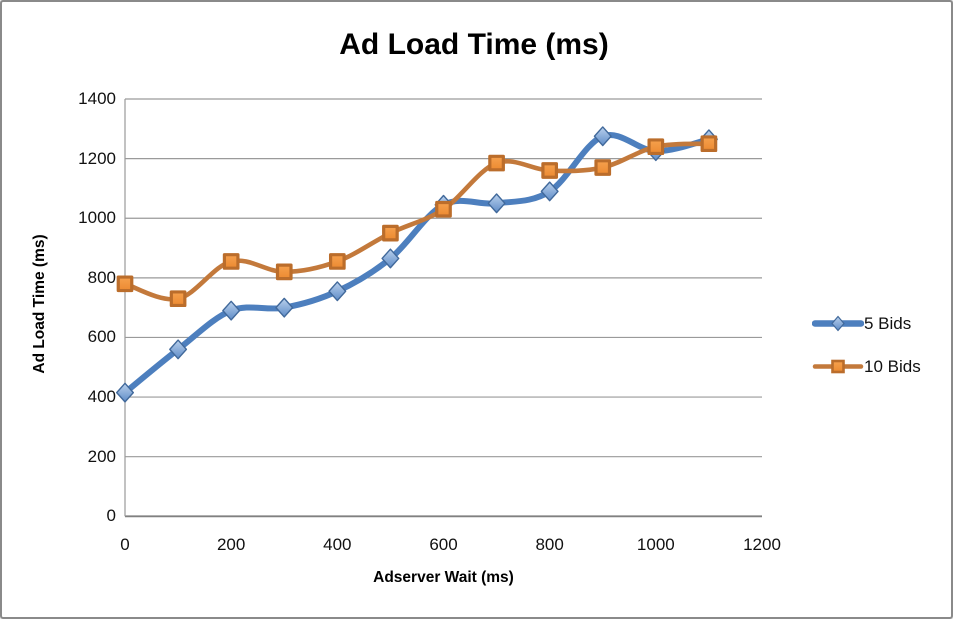  Describe the element at coordinates (125, 544) in the screenshot. I see `x-tick-label: 0` at that location.